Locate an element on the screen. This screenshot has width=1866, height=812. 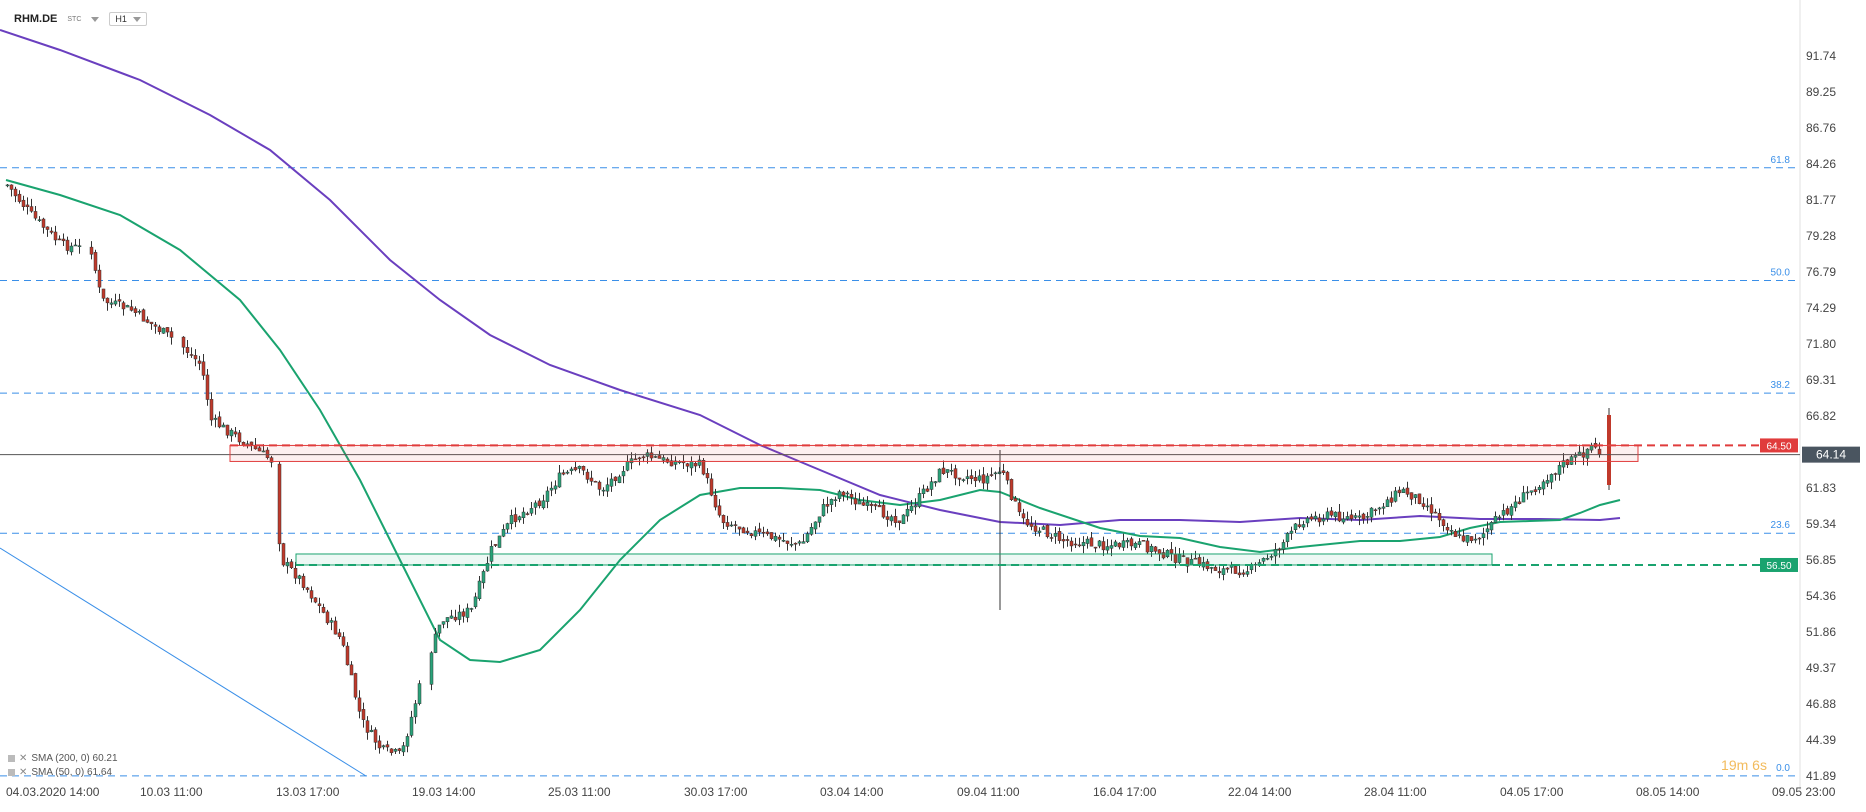
fib-trend-line is located at coordinates (183, 662).